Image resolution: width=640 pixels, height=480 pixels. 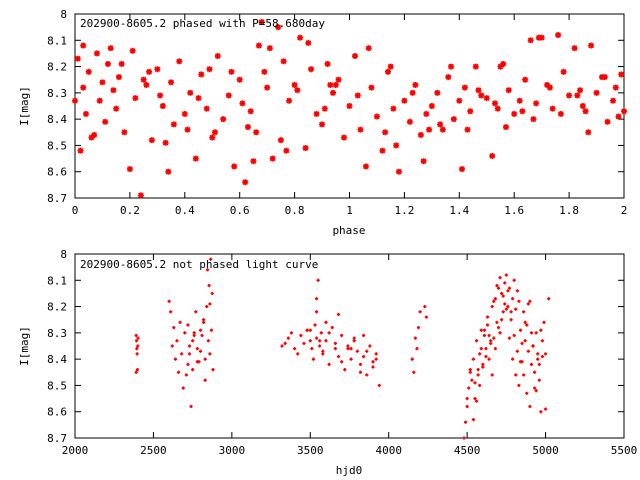 I want to click on x-tick-label: 1.8, so click(x=569, y=210).